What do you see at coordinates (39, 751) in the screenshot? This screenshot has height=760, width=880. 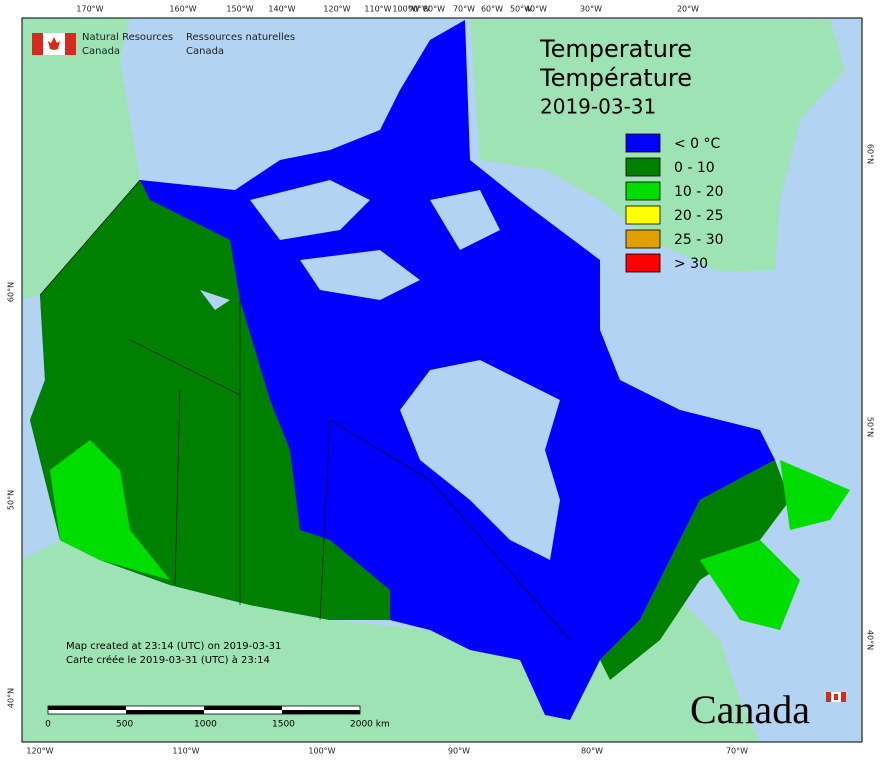 I see `lon-label-bottom: 120°W` at bounding box center [39, 751].